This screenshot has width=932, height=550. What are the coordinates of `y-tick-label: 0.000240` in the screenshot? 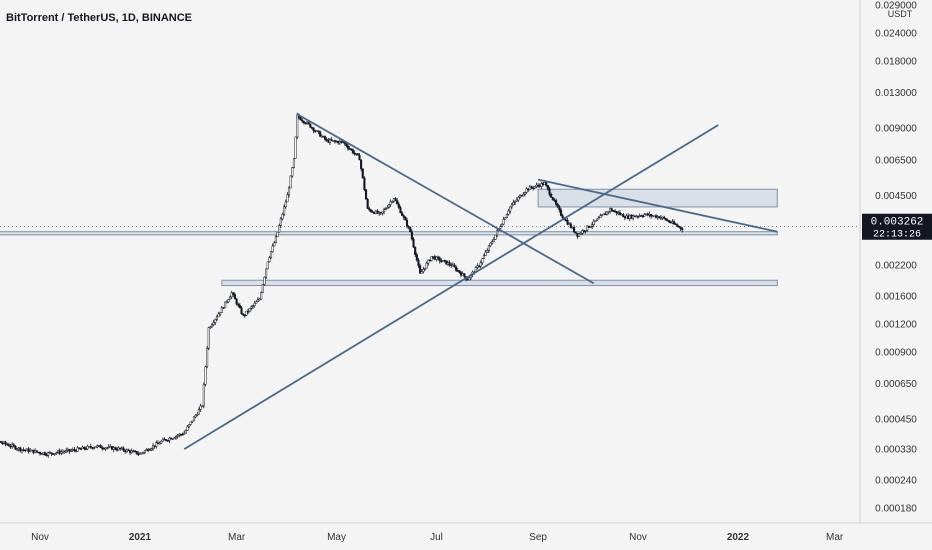 It's located at (896, 481).